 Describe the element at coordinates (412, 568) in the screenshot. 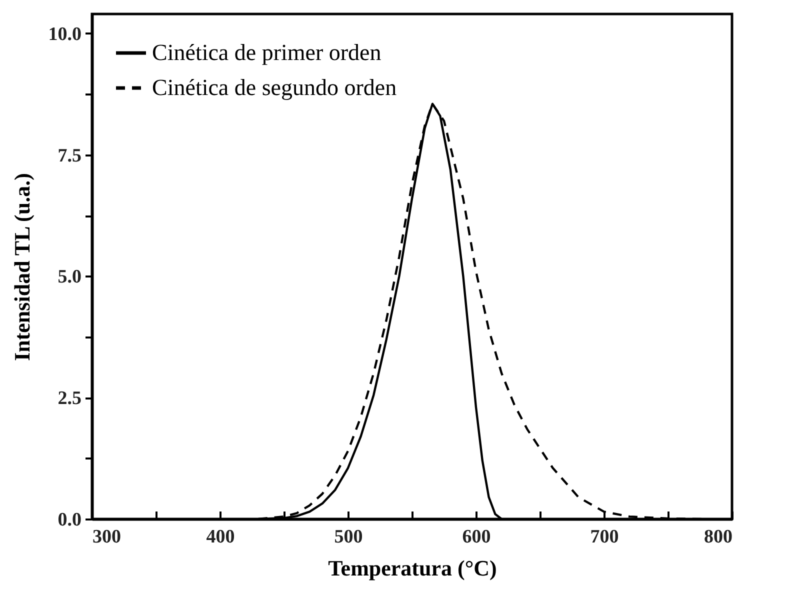

I see `x-axis-title: Temperatura (°C)` at that location.